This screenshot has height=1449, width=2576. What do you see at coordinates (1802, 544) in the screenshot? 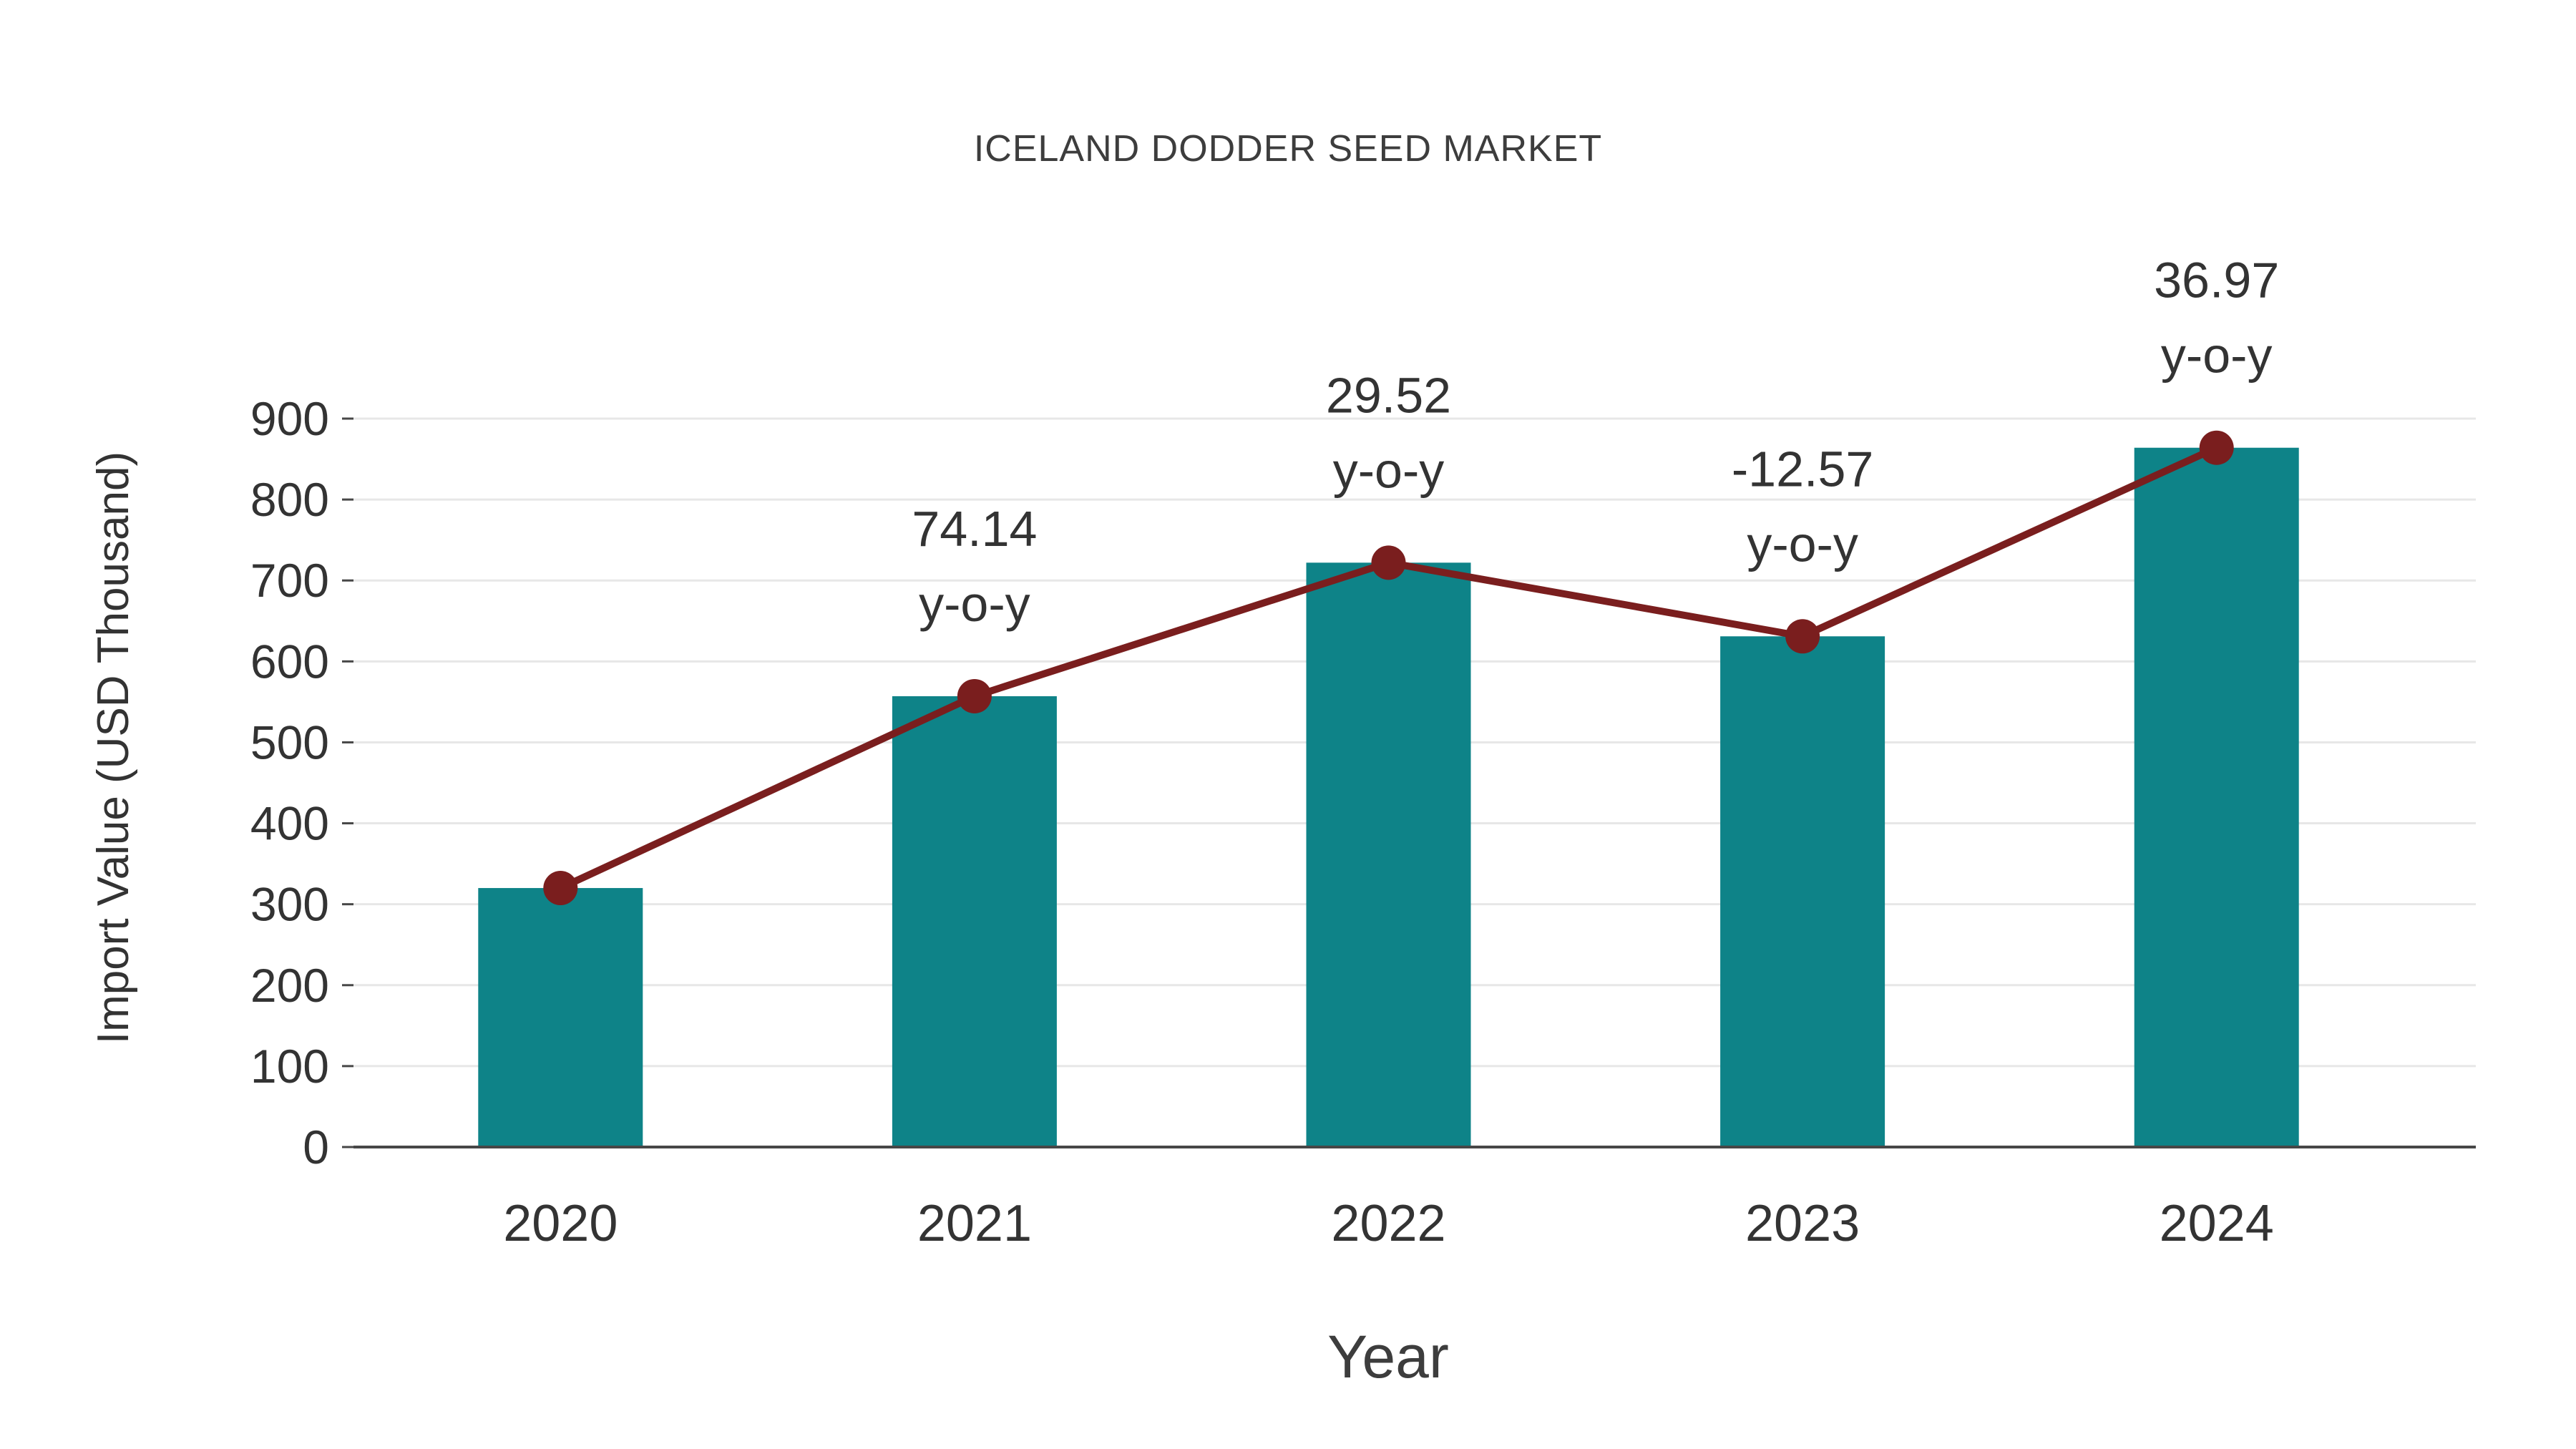
I see `annotation-suffix-2023: y-o-y` at bounding box center [1802, 544].